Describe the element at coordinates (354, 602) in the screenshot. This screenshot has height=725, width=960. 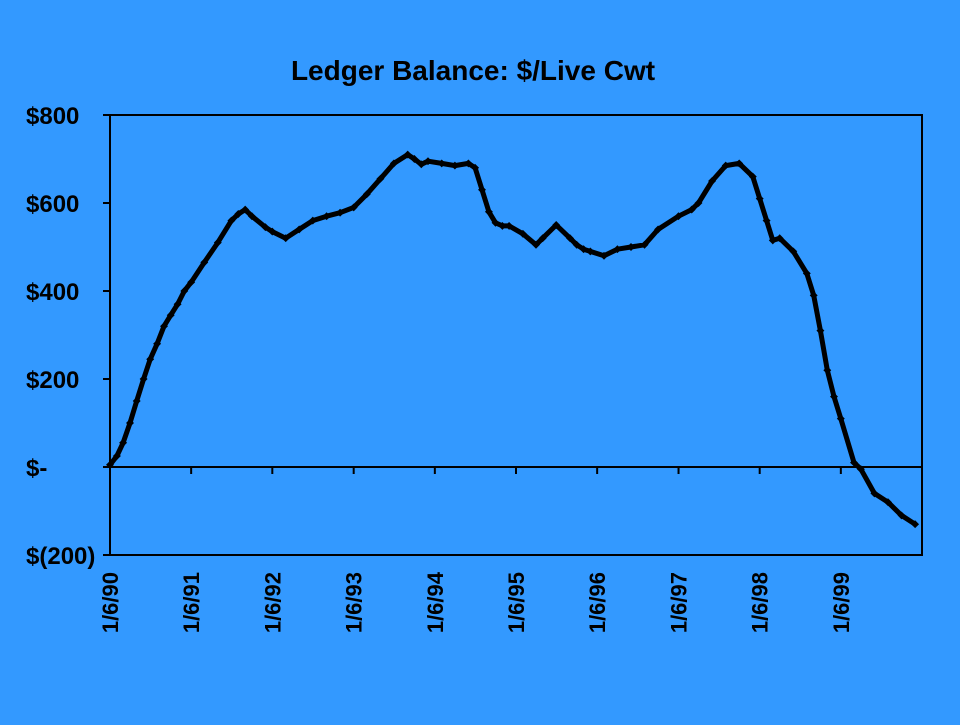
I see `x-tick-label: 1/6/93` at that location.